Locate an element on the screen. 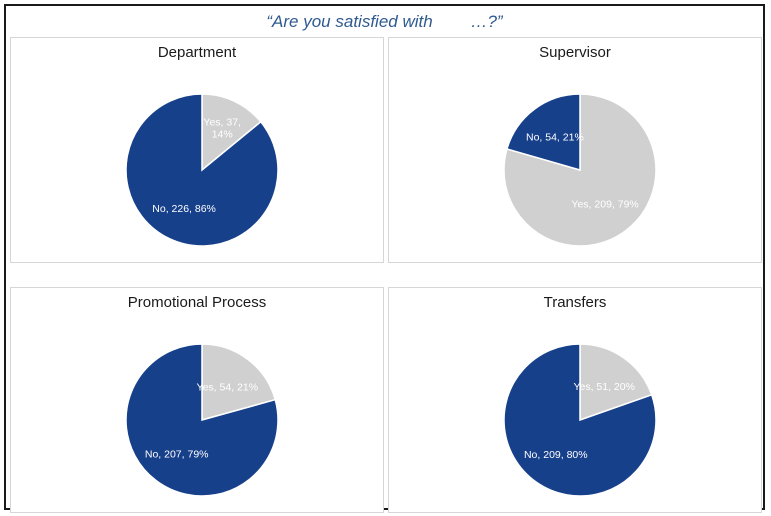 The image size is (771, 516). chart-title: Supervisor is located at coordinates (575, 52).